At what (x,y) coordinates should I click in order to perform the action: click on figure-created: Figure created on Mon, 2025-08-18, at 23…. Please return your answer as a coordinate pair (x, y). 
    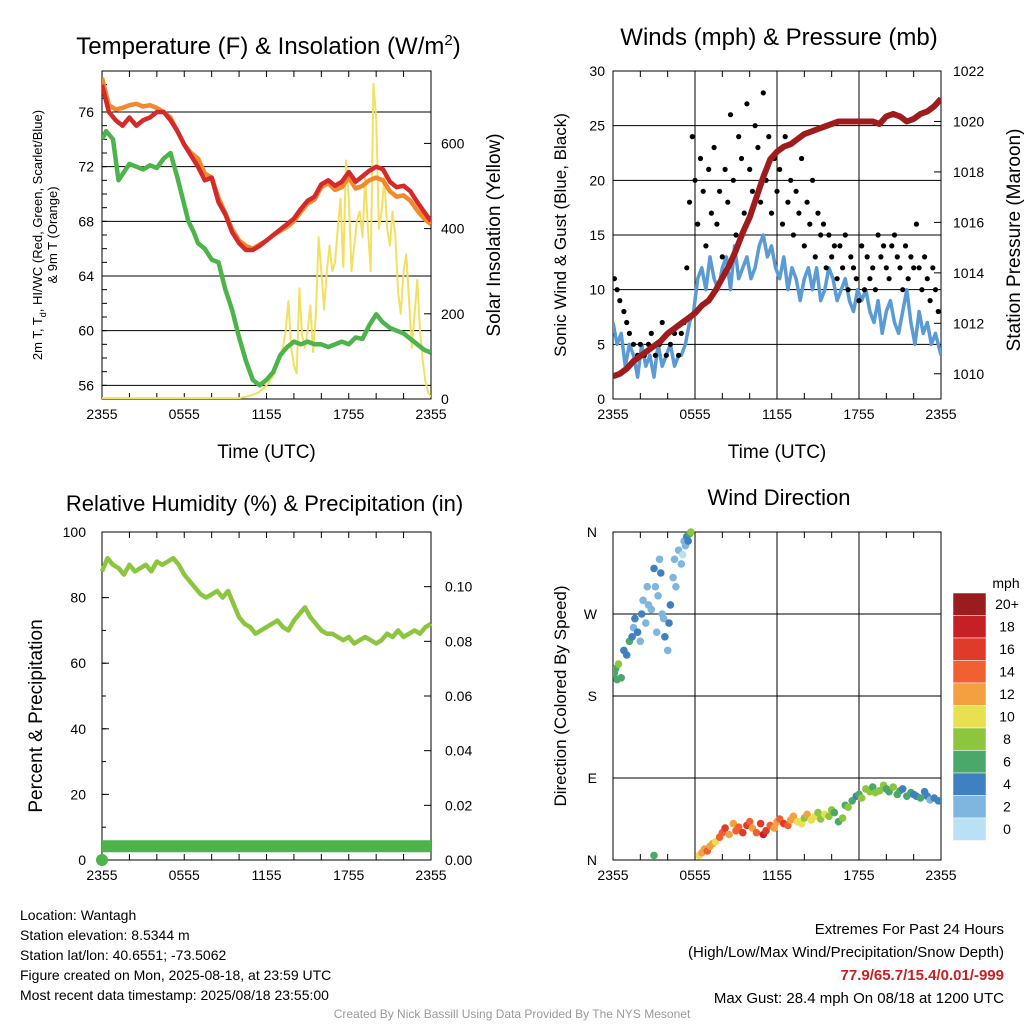
    Looking at the image, I should click on (176, 975).